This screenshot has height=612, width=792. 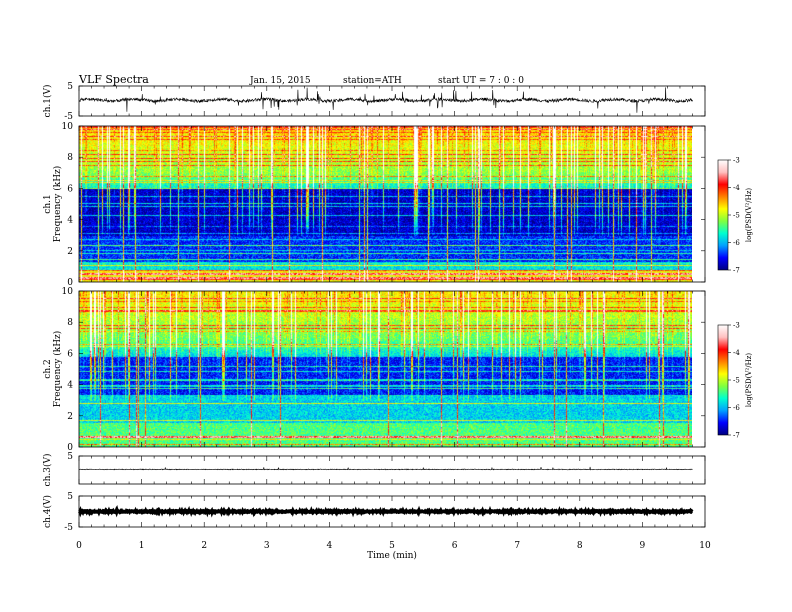 What do you see at coordinates (580, 546) in the screenshot?
I see `x-tick-label: 8` at bounding box center [580, 546].